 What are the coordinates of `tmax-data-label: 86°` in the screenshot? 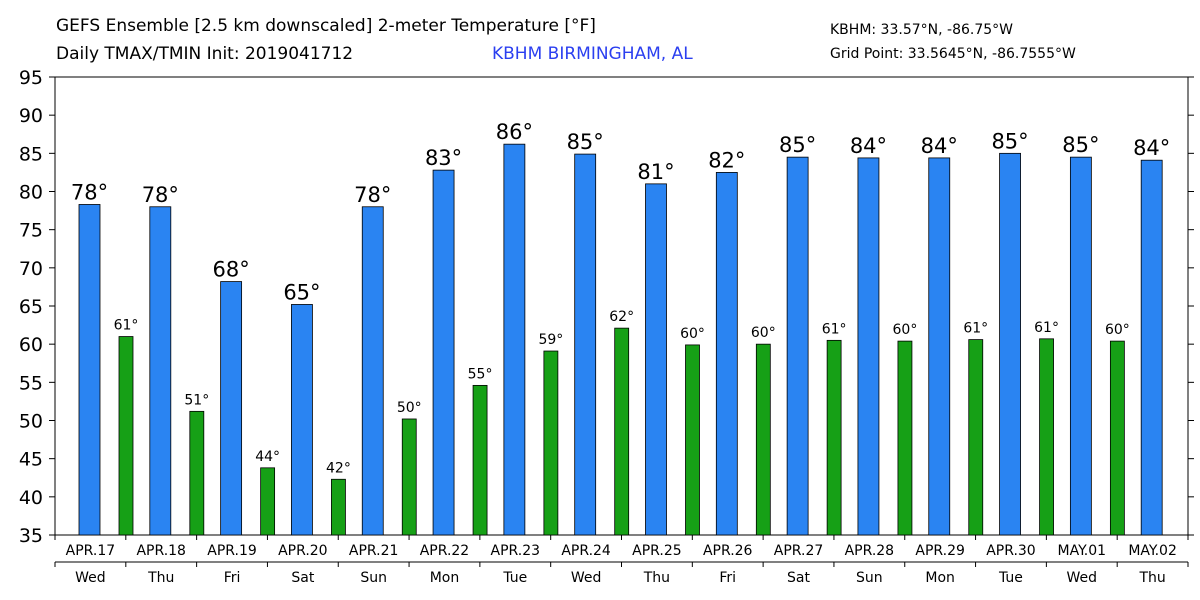 It's located at (514, 132).